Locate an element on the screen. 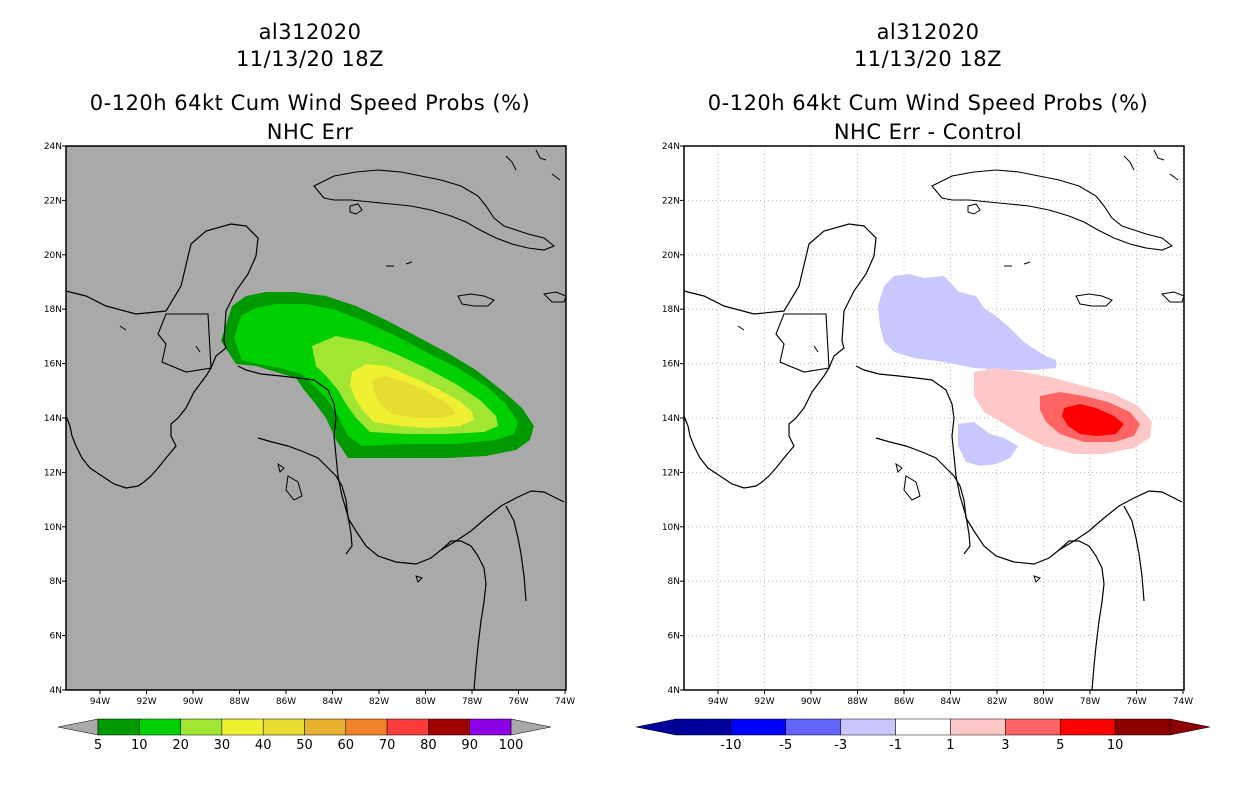  colorbar-label: -10 is located at coordinates (730, 745).